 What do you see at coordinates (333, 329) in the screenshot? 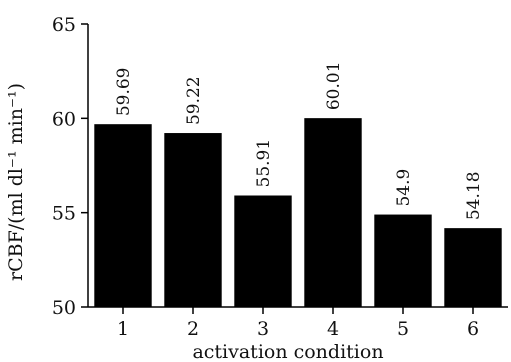
I see `x-tick-label: 4` at bounding box center [333, 329].